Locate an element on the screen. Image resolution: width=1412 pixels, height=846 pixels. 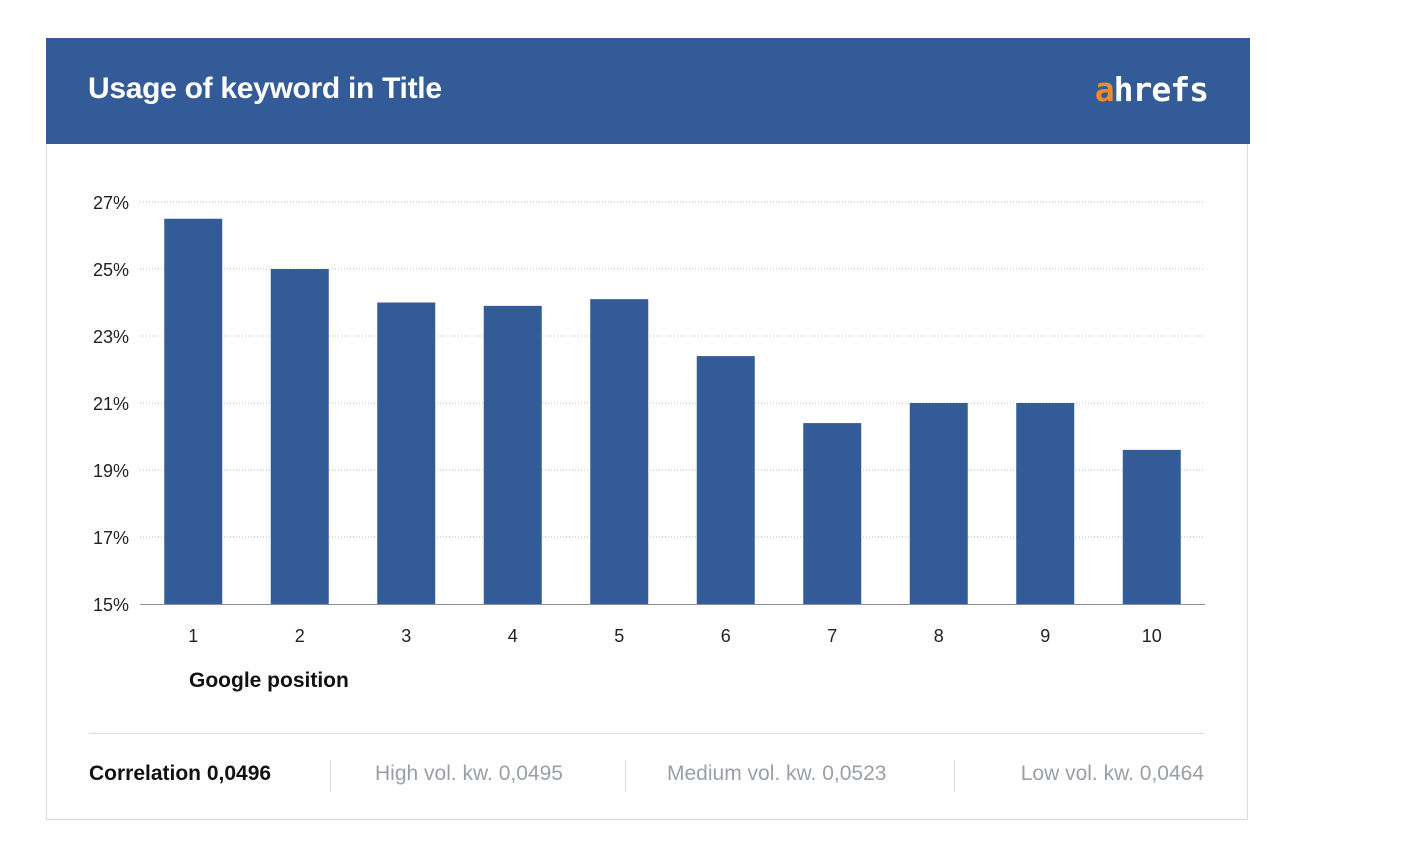
y-tick-label: 21% is located at coordinates (111, 404).